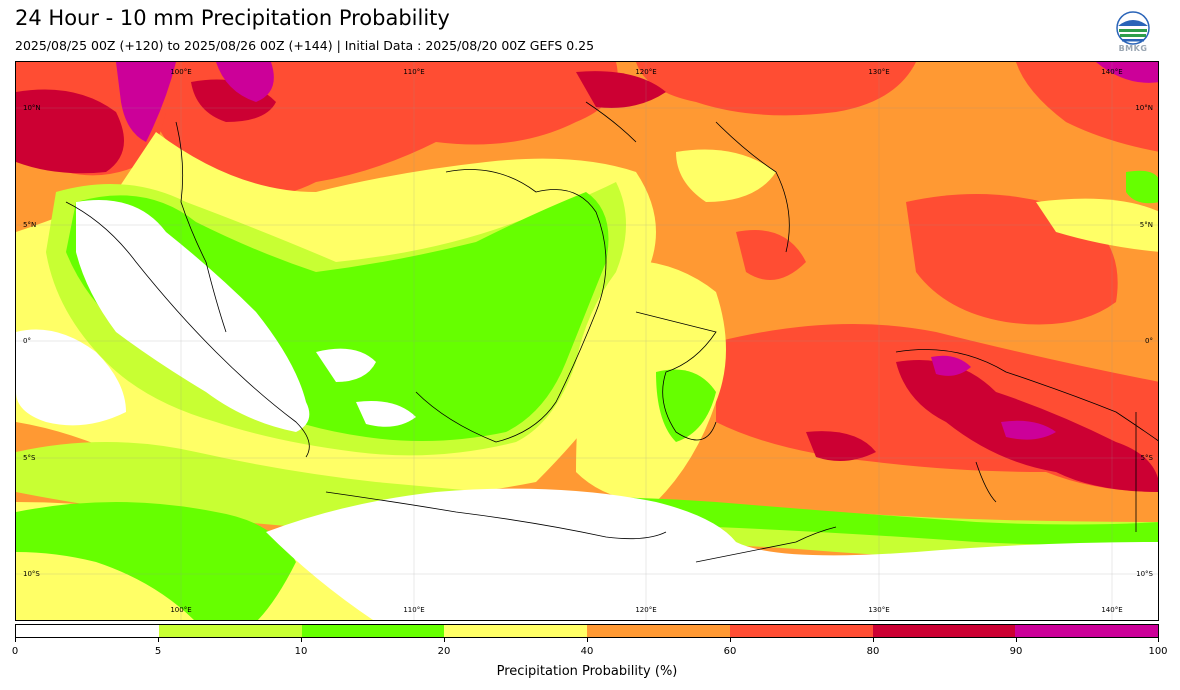  What do you see at coordinates (413, 72) in the screenshot?
I see `lon-label-top-110: 110°E` at bounding box center [413, 72].